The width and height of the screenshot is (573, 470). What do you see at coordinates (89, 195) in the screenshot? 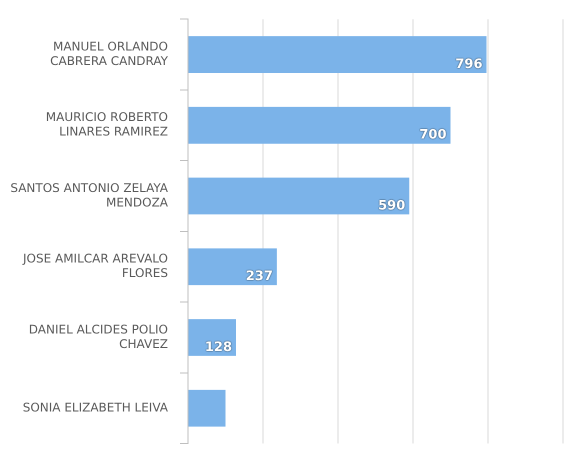
I see `y-tick-label: SANTOS ANTONIO ZELAYA MENDOZA` at bounding box center [89, 195].